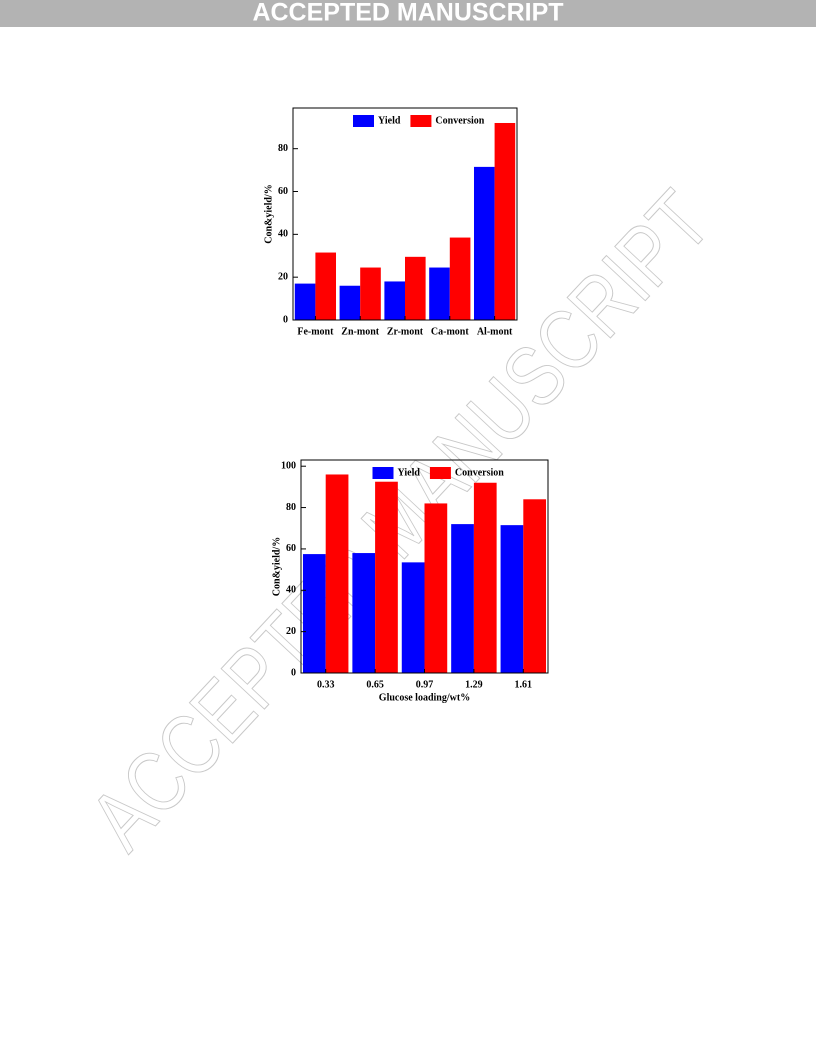 The height and width of the screenshot is (1056, 816). Describe the element at coordinates (375, 684) in the screenshot. I see `x-tick-label: 0.65` at that location.